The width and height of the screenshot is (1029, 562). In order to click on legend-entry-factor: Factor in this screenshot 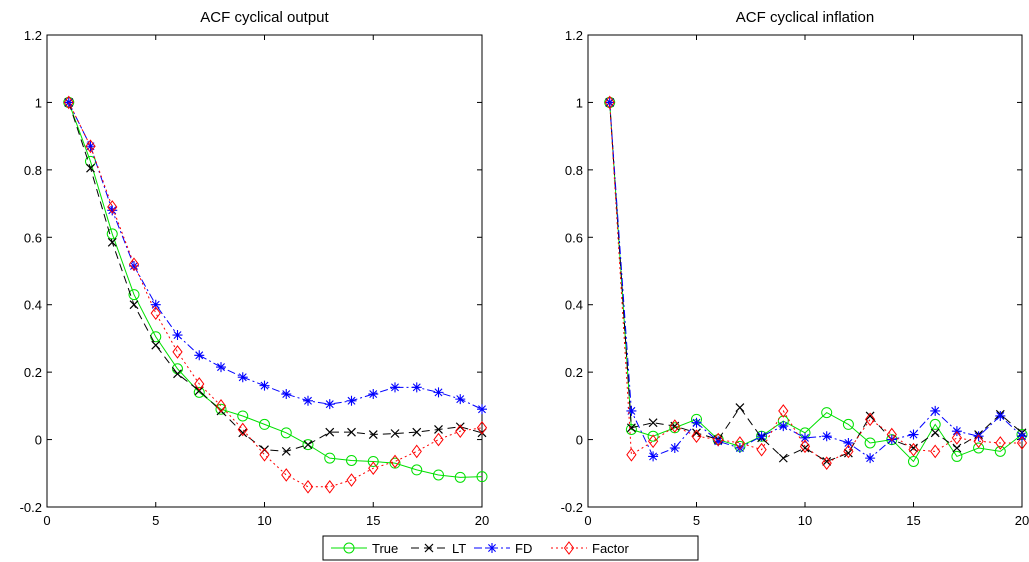, I will do `click(590, 548)`.